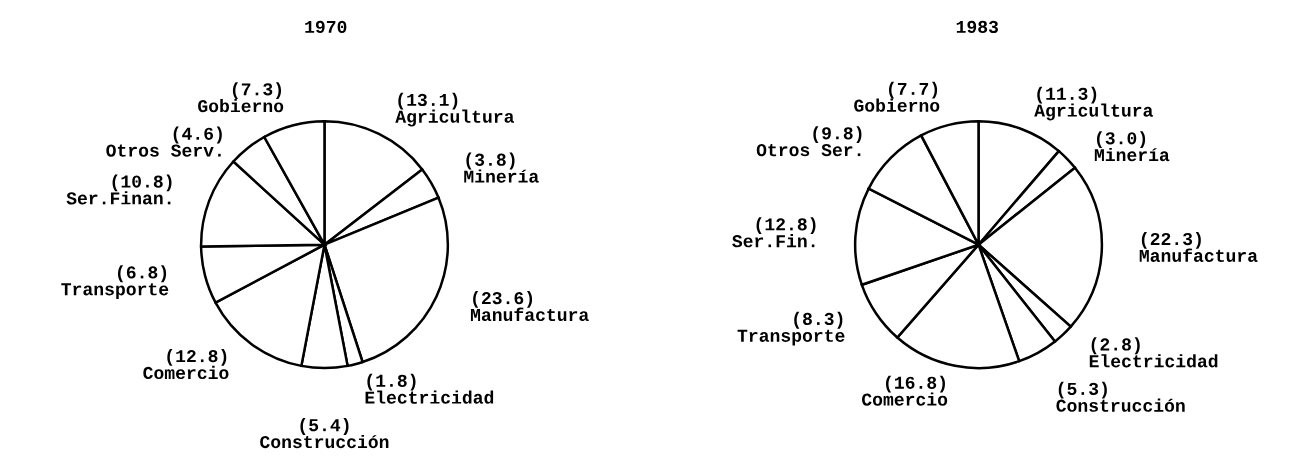 The image size is (1303, 470). Describe the element at coordinates (118, 198) in the screenshot. I see `slice-label: Ser.Finan.` at that location.